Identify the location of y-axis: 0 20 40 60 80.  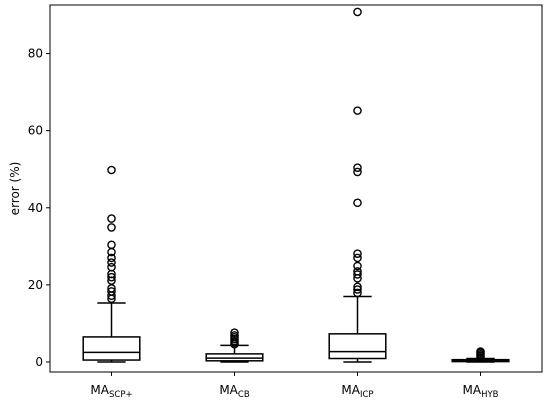
(39, 208).